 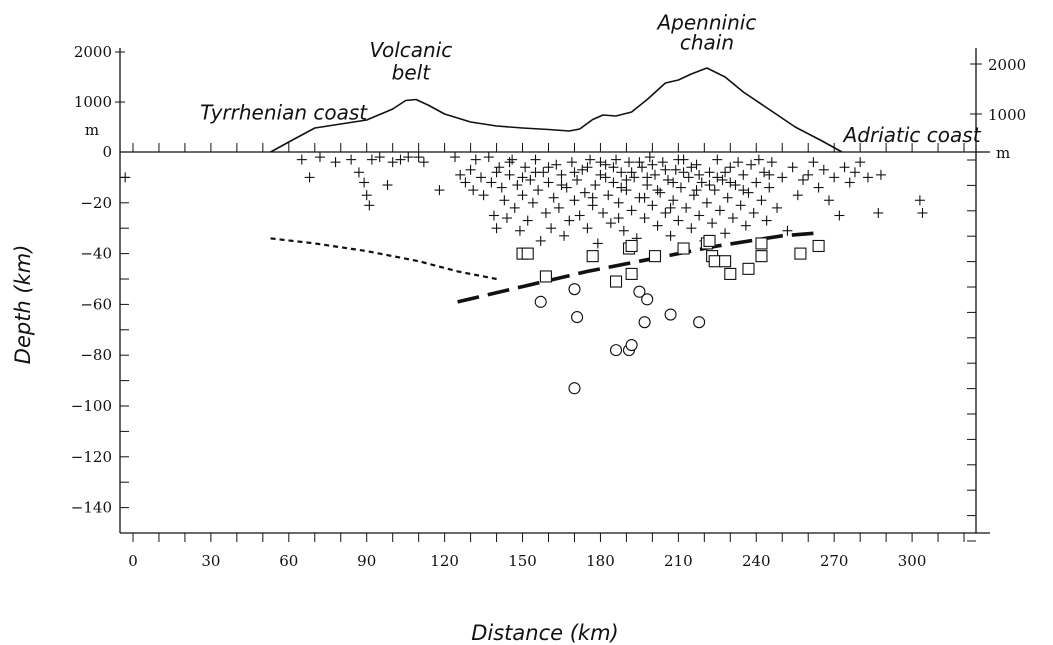 I want to click on dotted-line, so click(x=383, y=259).